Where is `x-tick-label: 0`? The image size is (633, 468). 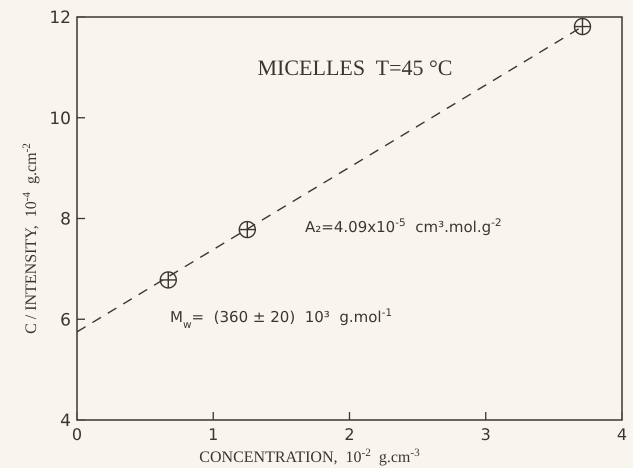 x-tick-label: 0 is located at coordinates (77, 434).